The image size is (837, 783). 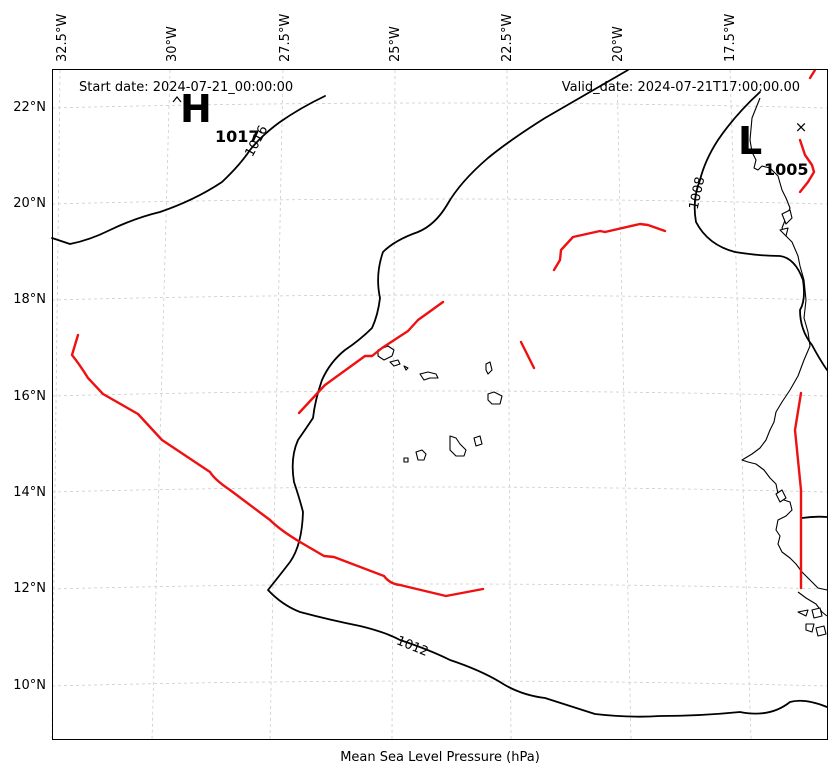 I want to click on parallel-10n, so click(x=439, y=683).